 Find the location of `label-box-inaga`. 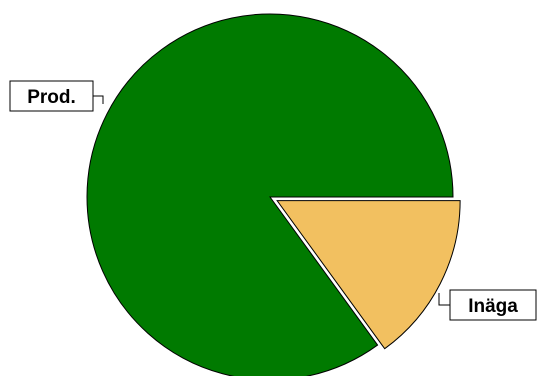

label-box-inaga is located at coordinates (493, 305).